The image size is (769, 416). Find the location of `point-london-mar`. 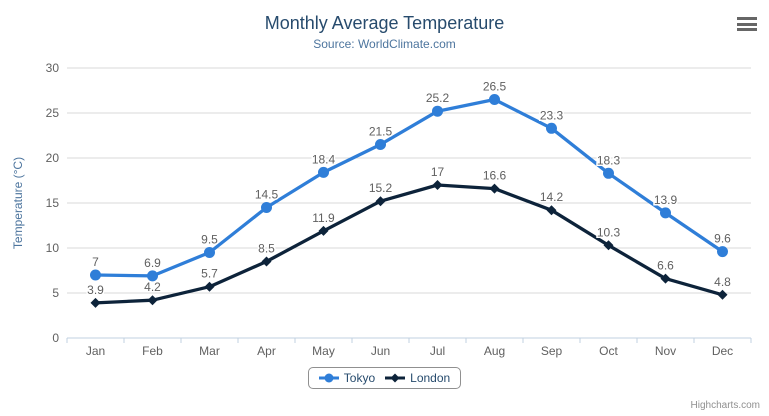

point-london-mar is located at coordinates (209, 286).